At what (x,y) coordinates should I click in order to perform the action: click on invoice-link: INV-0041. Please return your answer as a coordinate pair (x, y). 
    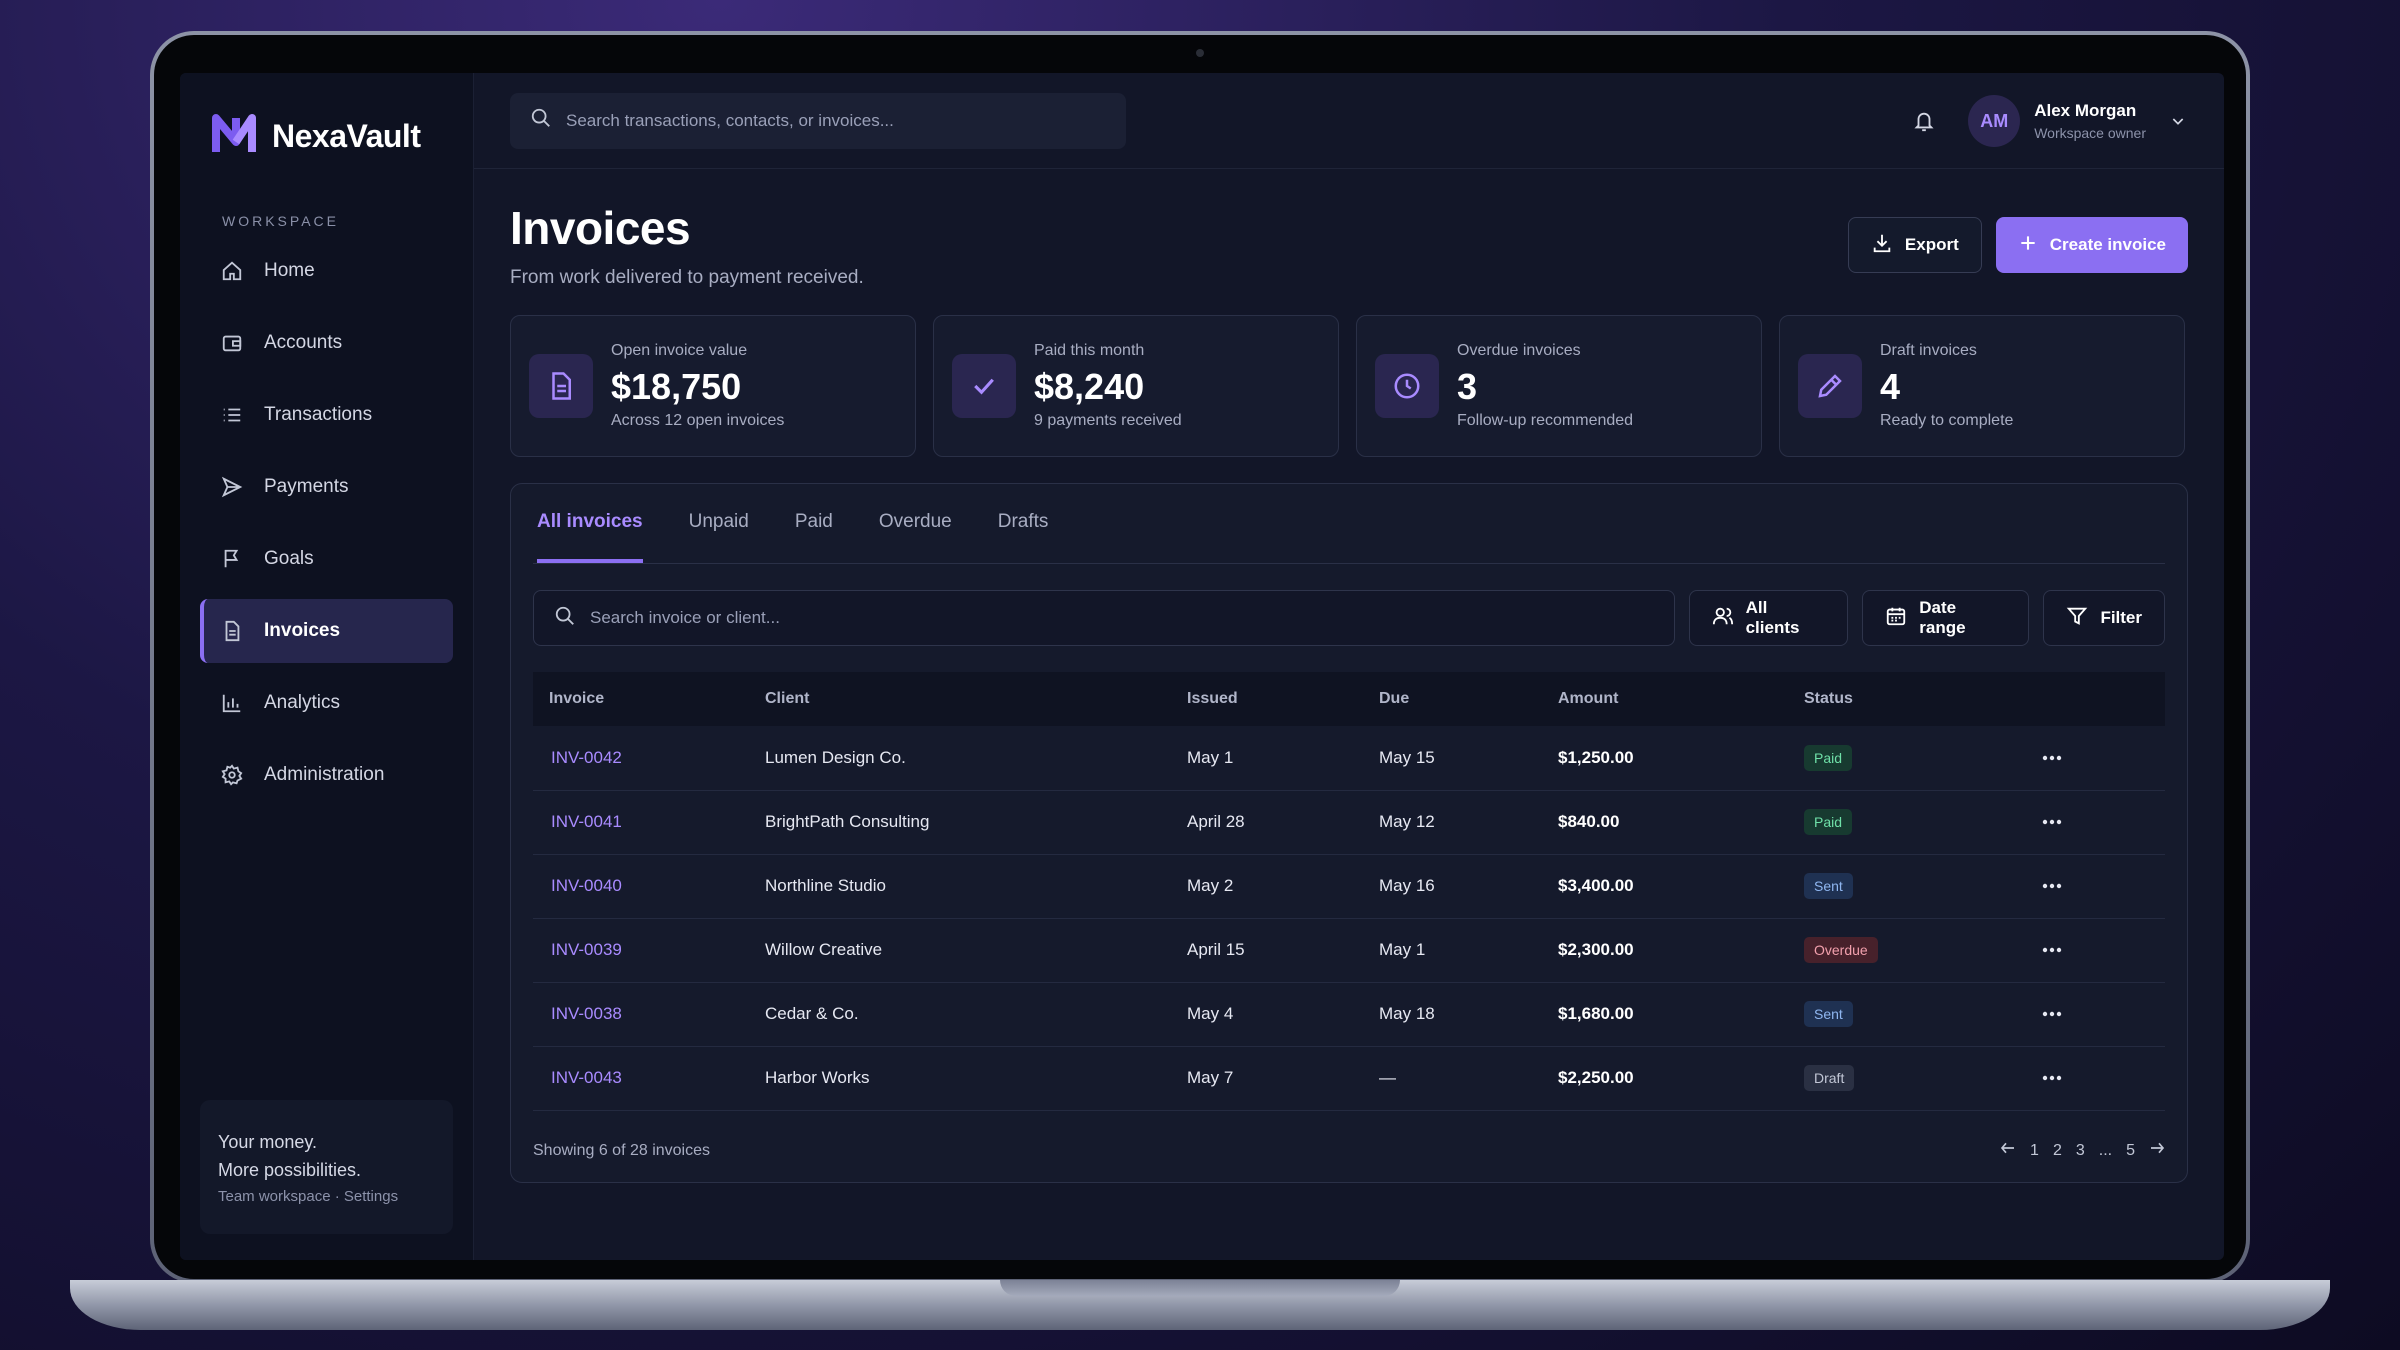
    Looking at the image, I should click on (586, 821).